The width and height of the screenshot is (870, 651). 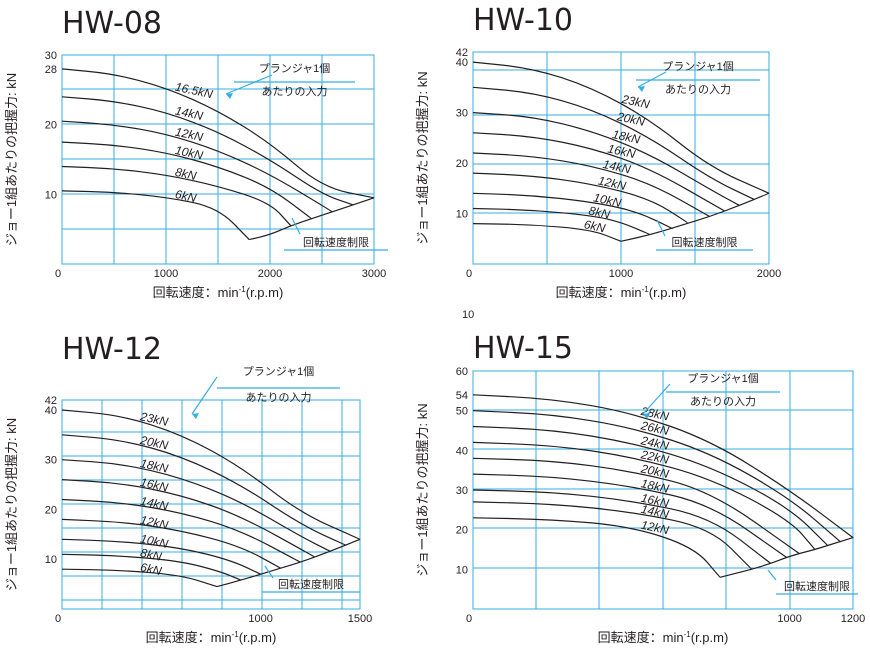 I want to click on series-label: 26kN, so click(x=655, y=428).